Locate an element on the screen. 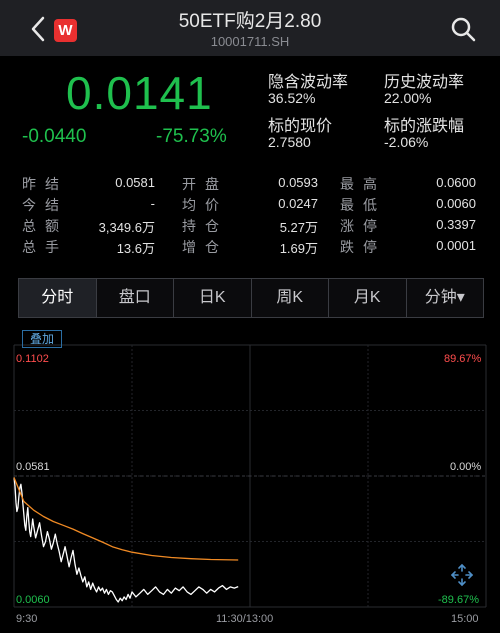  stat-value: 0.0600 is located at coordinates (456, 182).